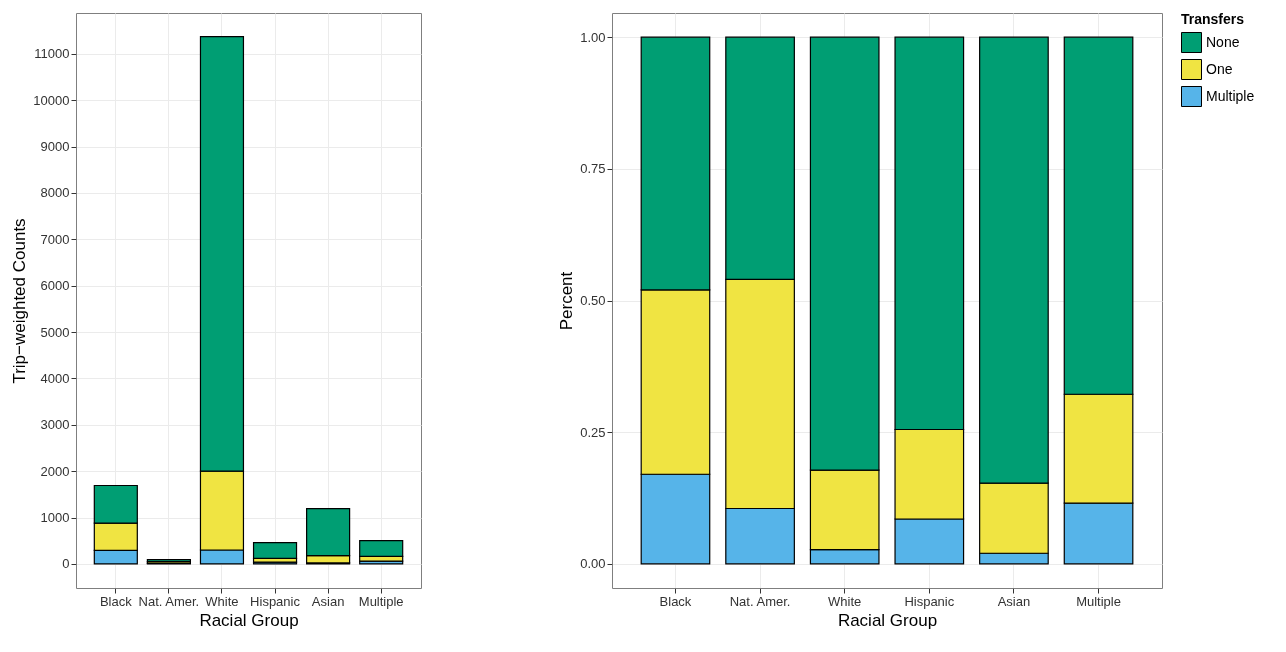 This screenshot has height=652, width=1286. I want to click on legend-title: Transfers, so click(1213, 19).